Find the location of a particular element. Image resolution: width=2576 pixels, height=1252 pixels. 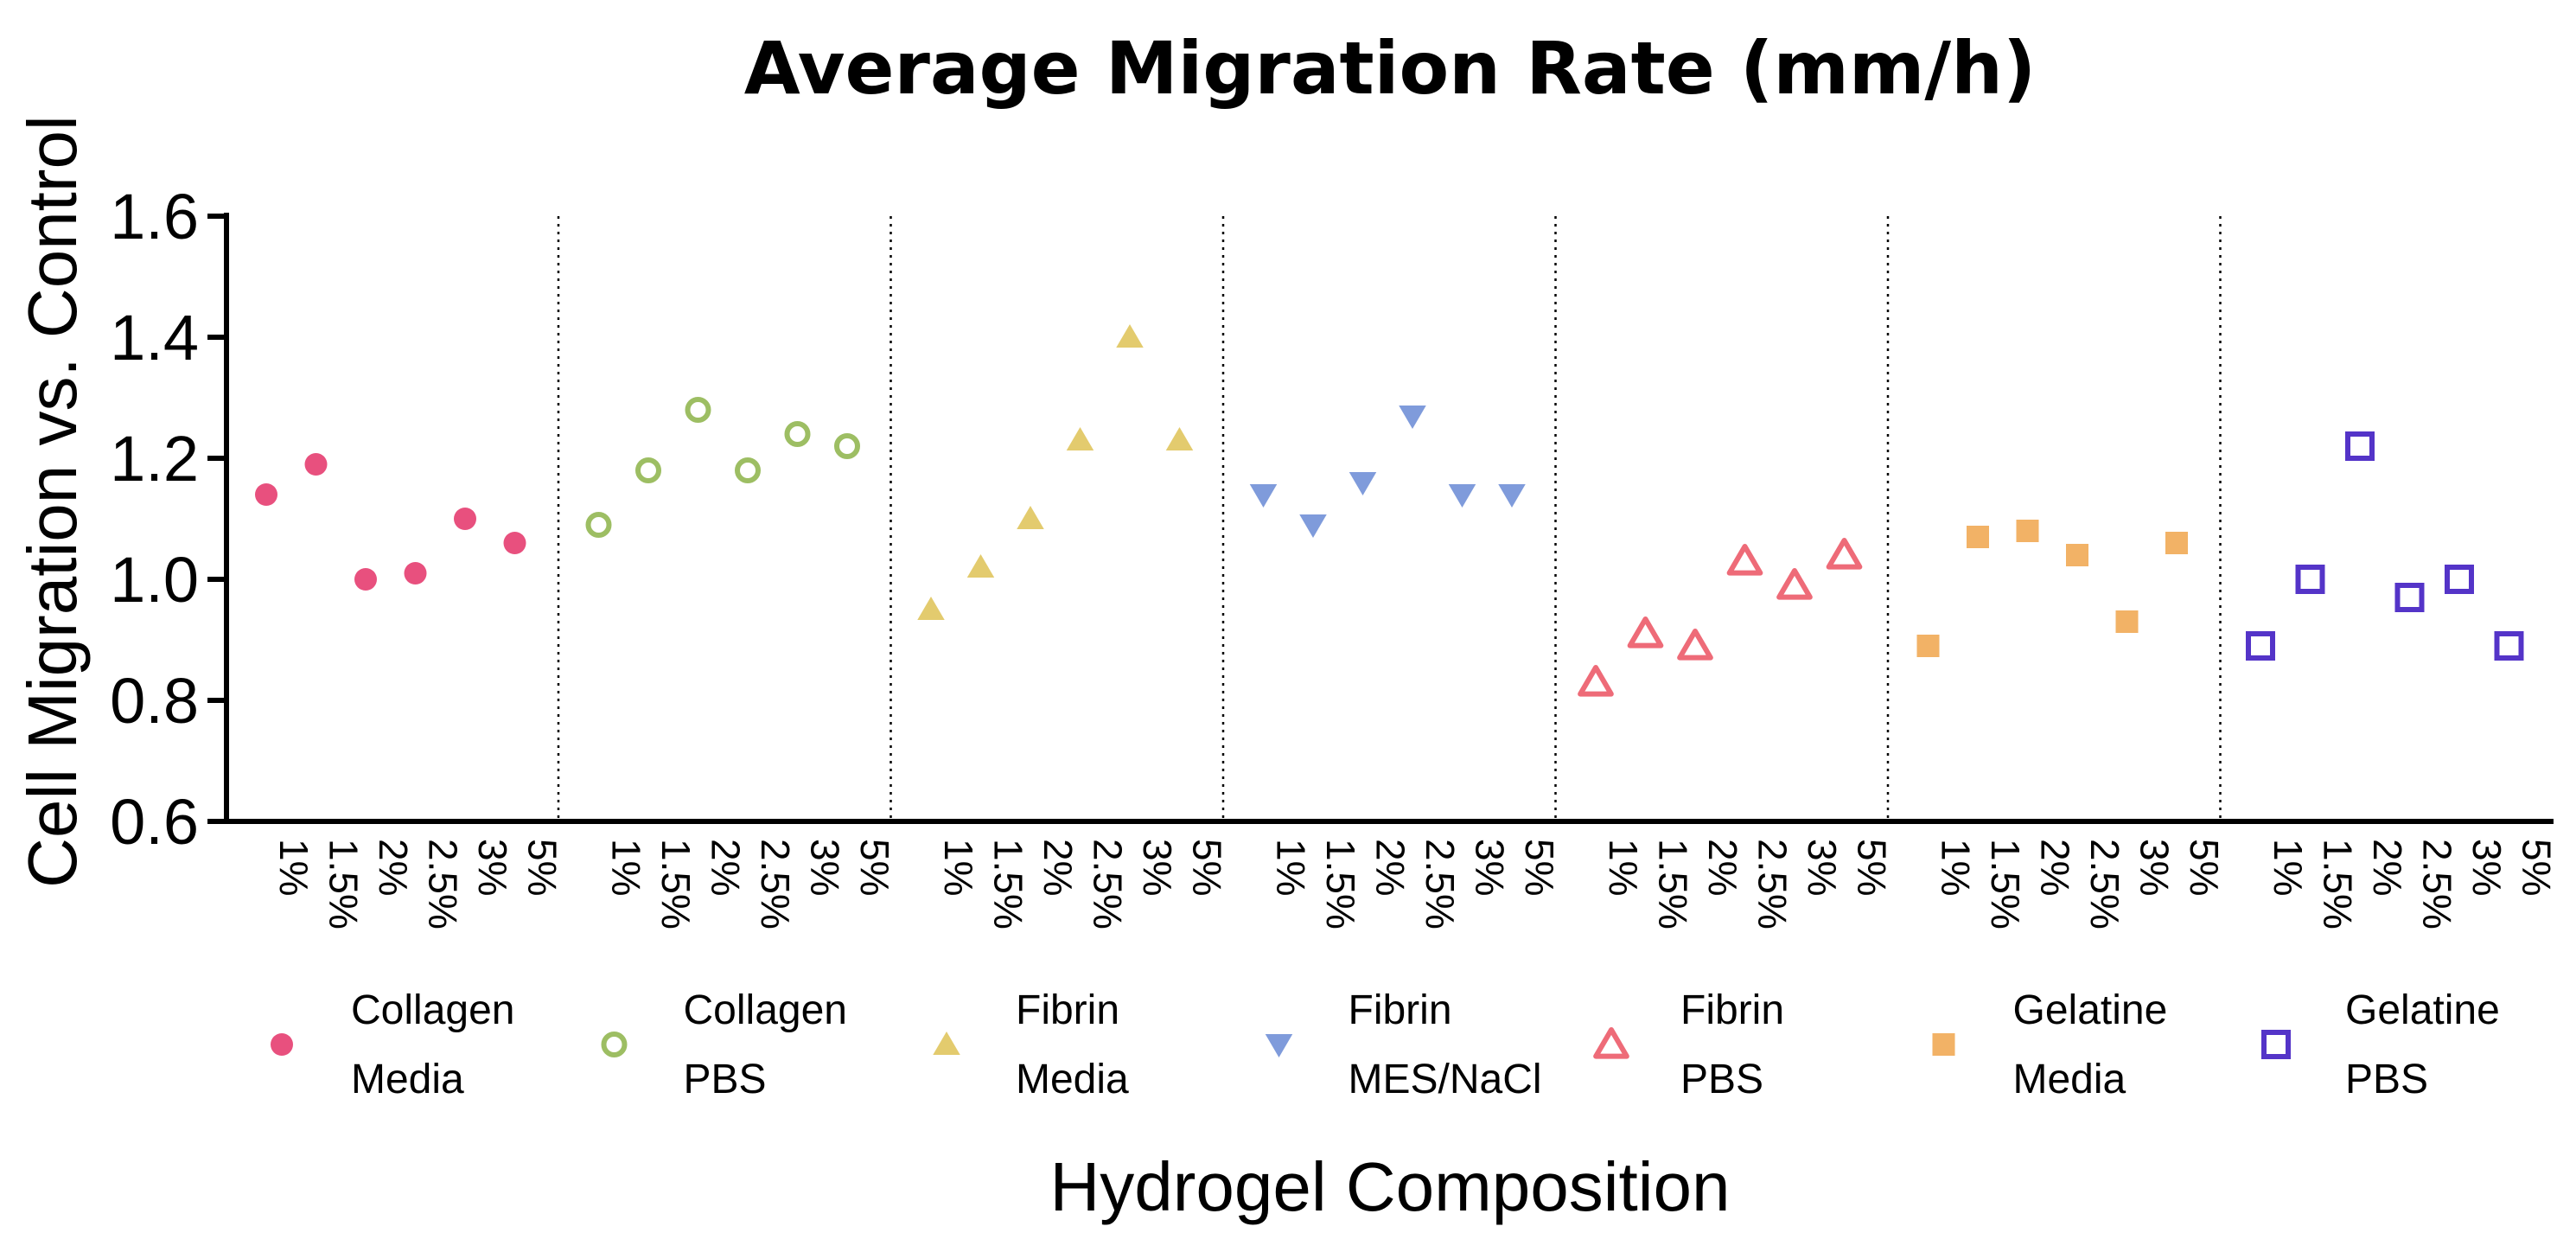

legend-item: Collagen Media is located at coordinates (392, 1044).